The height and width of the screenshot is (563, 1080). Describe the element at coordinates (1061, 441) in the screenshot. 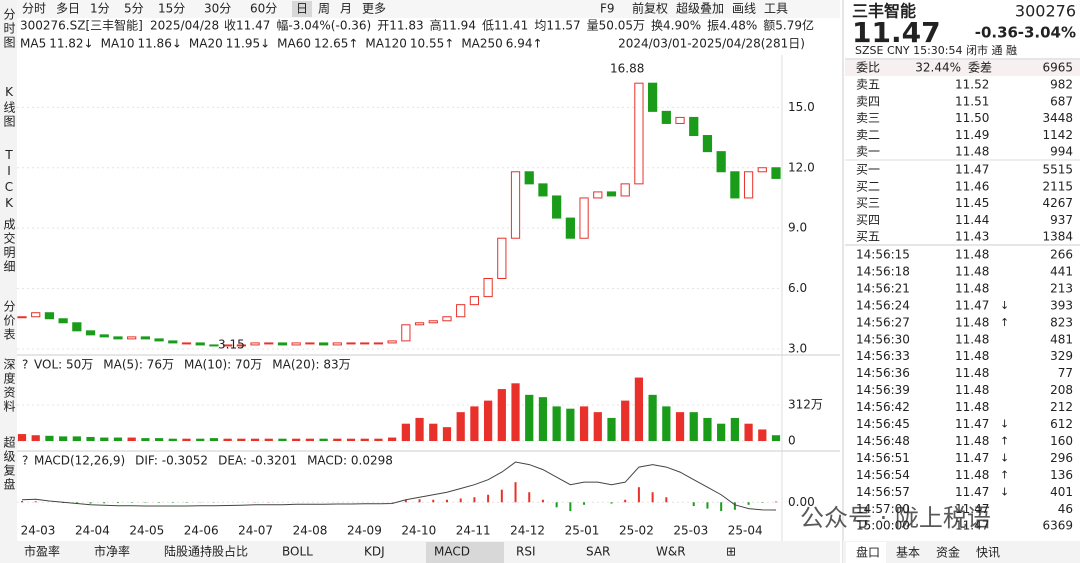

I see `trade-volume: 160` at that location.